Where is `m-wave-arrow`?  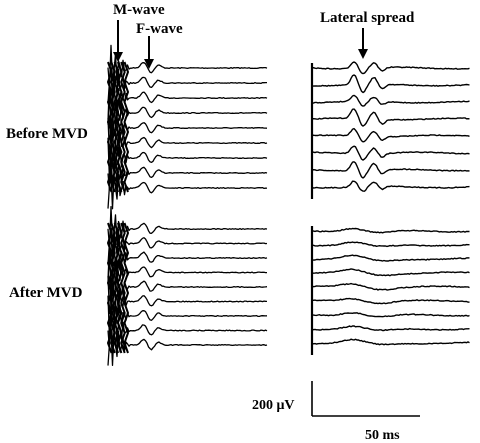 m-wave-arrow is located at coordinates (118, 41).